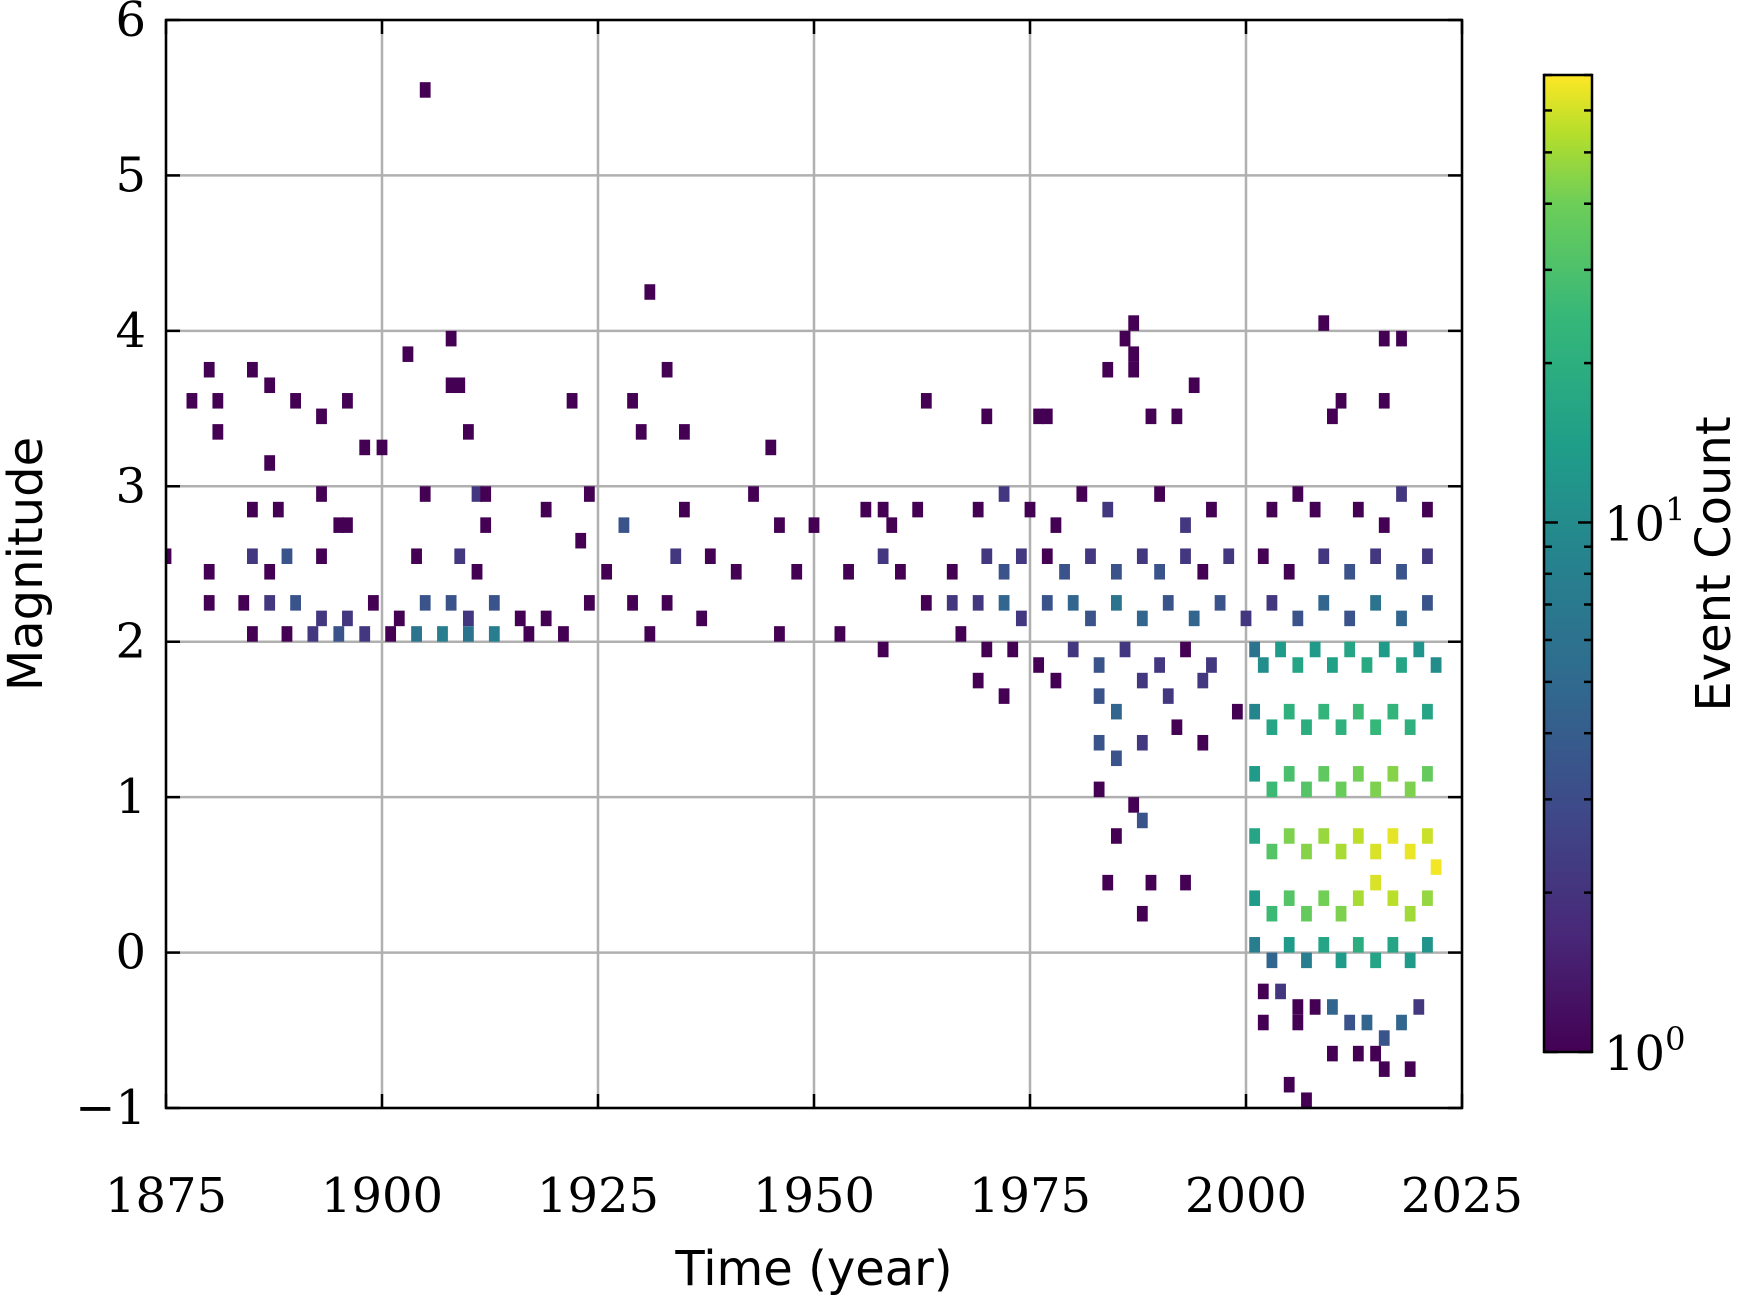 This screenshot has width=1749, height=1303. Describe the element at coordinates (130, 642) in the screenshot. I see `y-tick-label: 2` at that location.